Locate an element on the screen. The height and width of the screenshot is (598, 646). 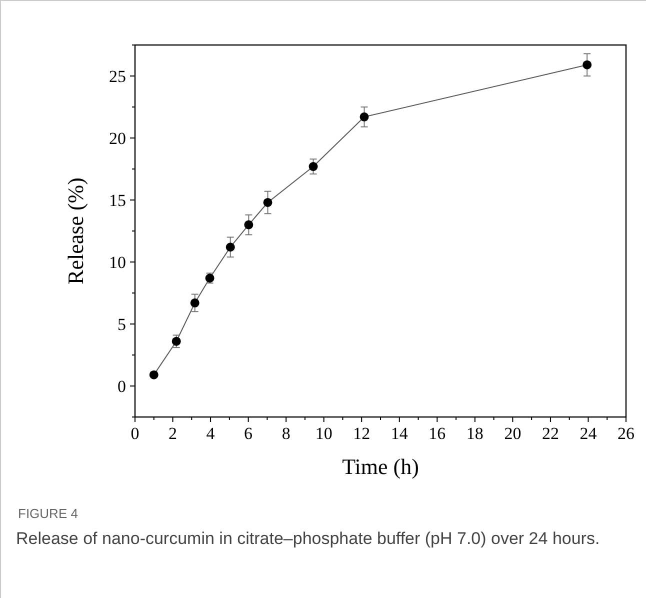
y-tick-label: 20 is located at coordinates (117, 138).